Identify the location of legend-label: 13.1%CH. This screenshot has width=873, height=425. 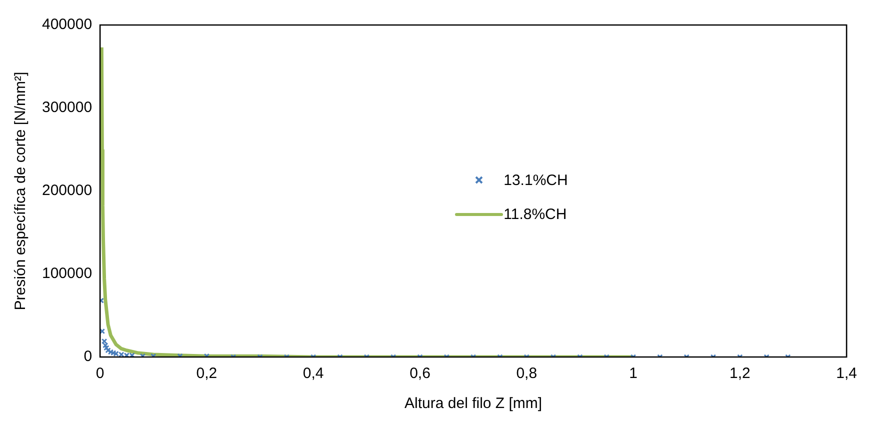
(536, 180).